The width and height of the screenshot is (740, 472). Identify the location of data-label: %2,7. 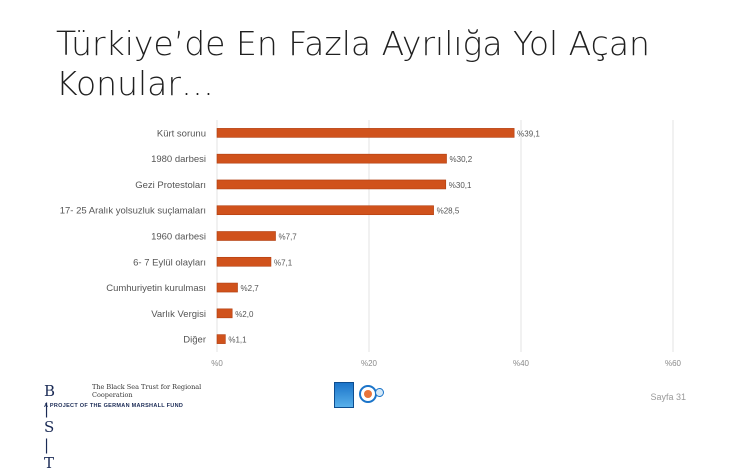
(250, 288).